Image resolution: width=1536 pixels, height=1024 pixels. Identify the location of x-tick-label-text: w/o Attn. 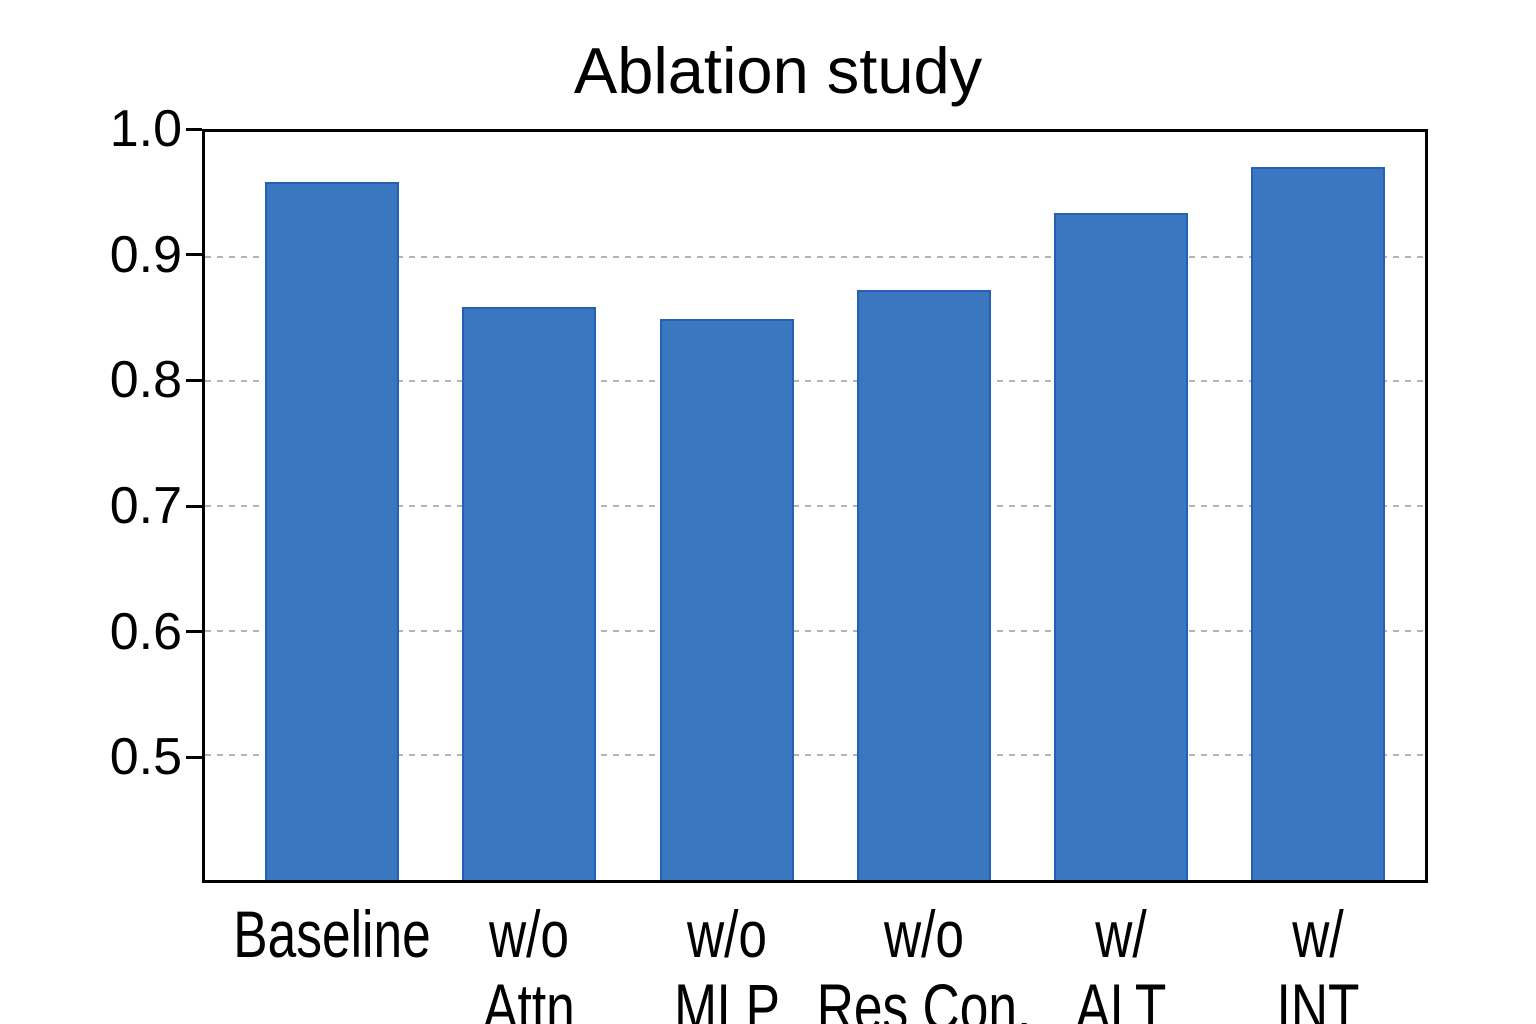
(529, 960).